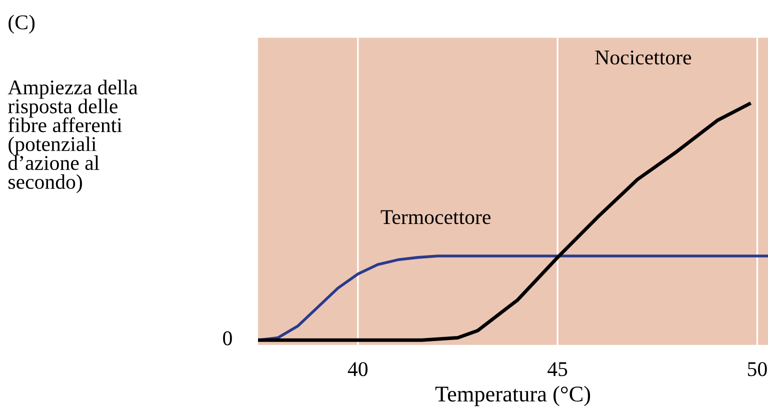 The height and width of the screenshot is (420, 768). What do you see at coordinates (757, 369) in the screenshot?
I see `x-tick-label: 50` at bounding box center [757, 369].